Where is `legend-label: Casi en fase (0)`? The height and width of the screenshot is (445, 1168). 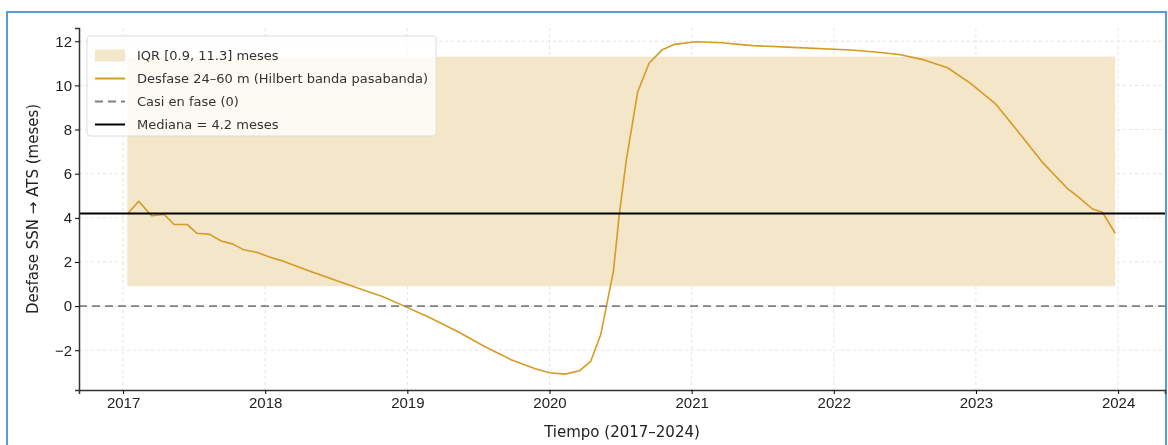 legend-label: Casi en fase (0) is located at coordinates (188, 102).